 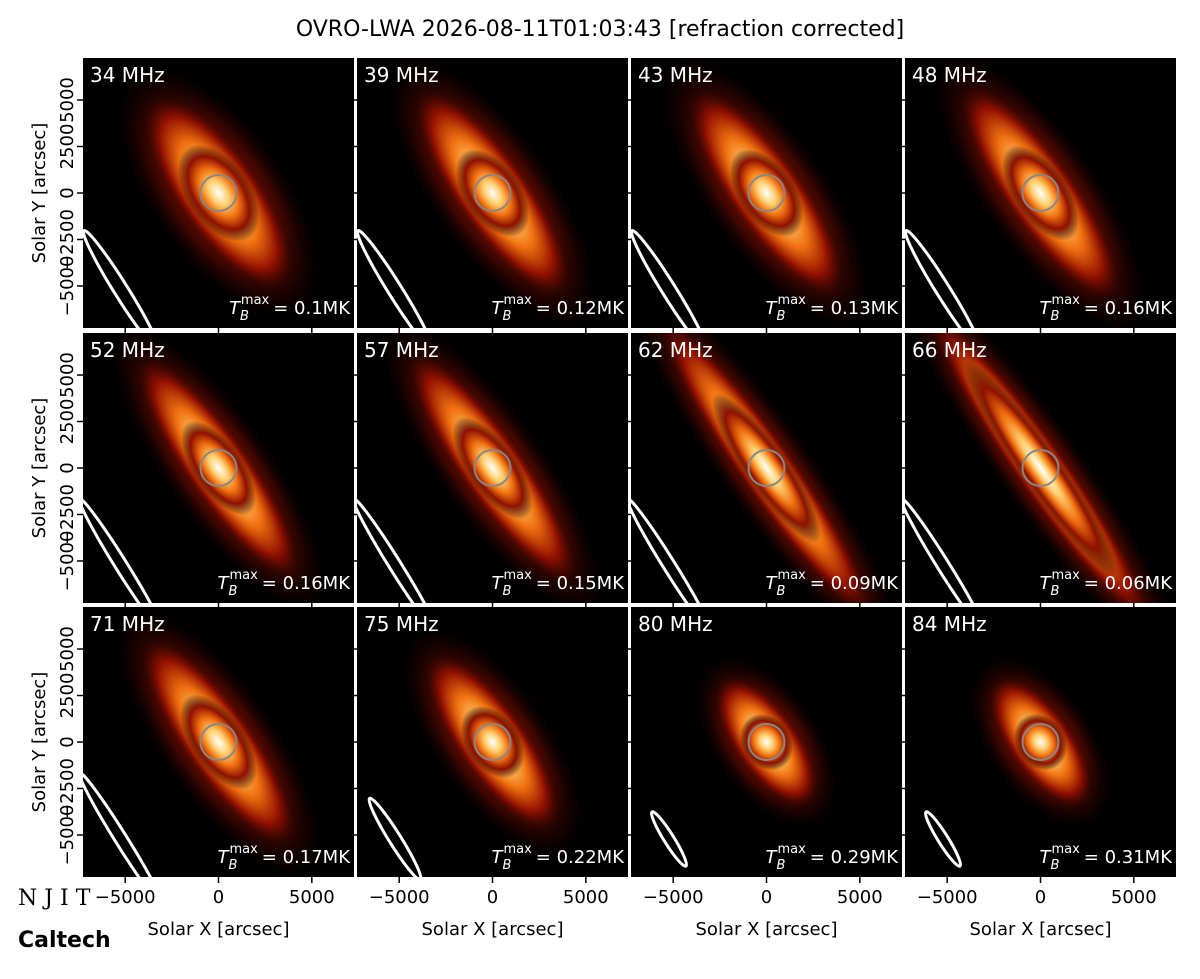 I want to click on panel: 48 MHz TBmax = 0.16MK, so click(x=1037, y=196).